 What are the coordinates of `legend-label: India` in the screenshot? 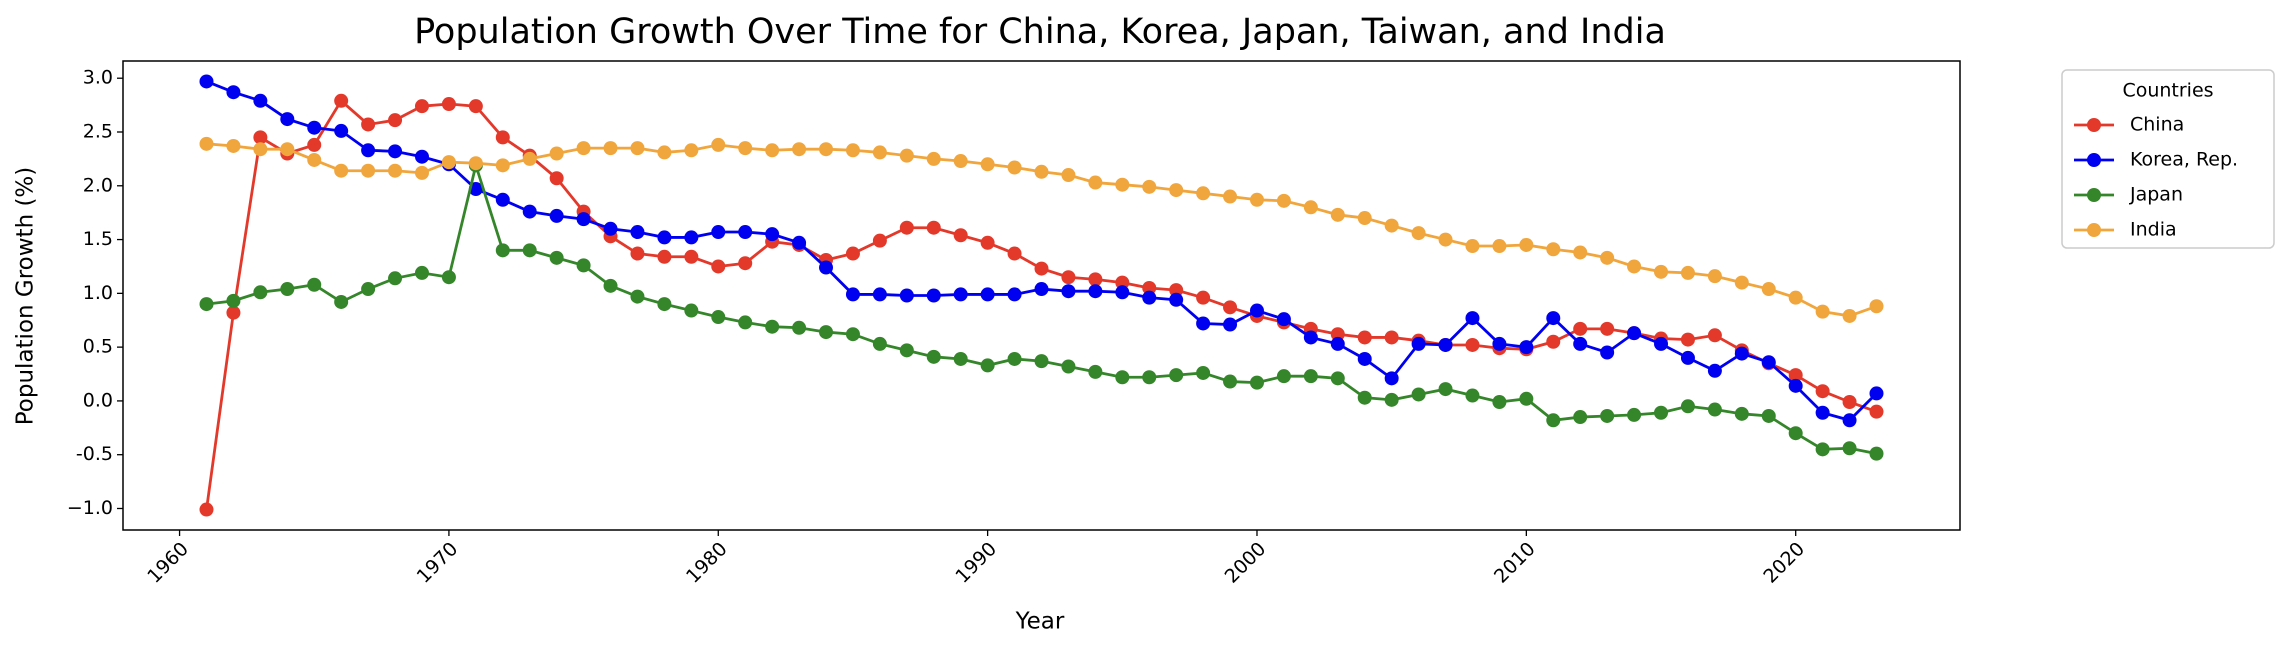 It's located at (2153, 230).